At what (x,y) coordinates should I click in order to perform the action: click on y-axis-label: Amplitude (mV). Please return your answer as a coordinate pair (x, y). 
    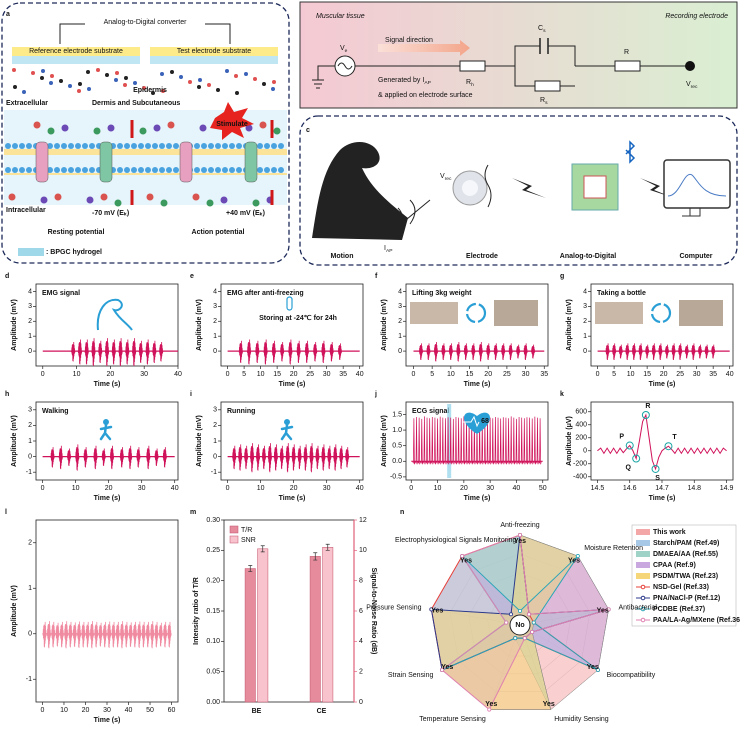
    Looking at the image, I should click on (14, 441).